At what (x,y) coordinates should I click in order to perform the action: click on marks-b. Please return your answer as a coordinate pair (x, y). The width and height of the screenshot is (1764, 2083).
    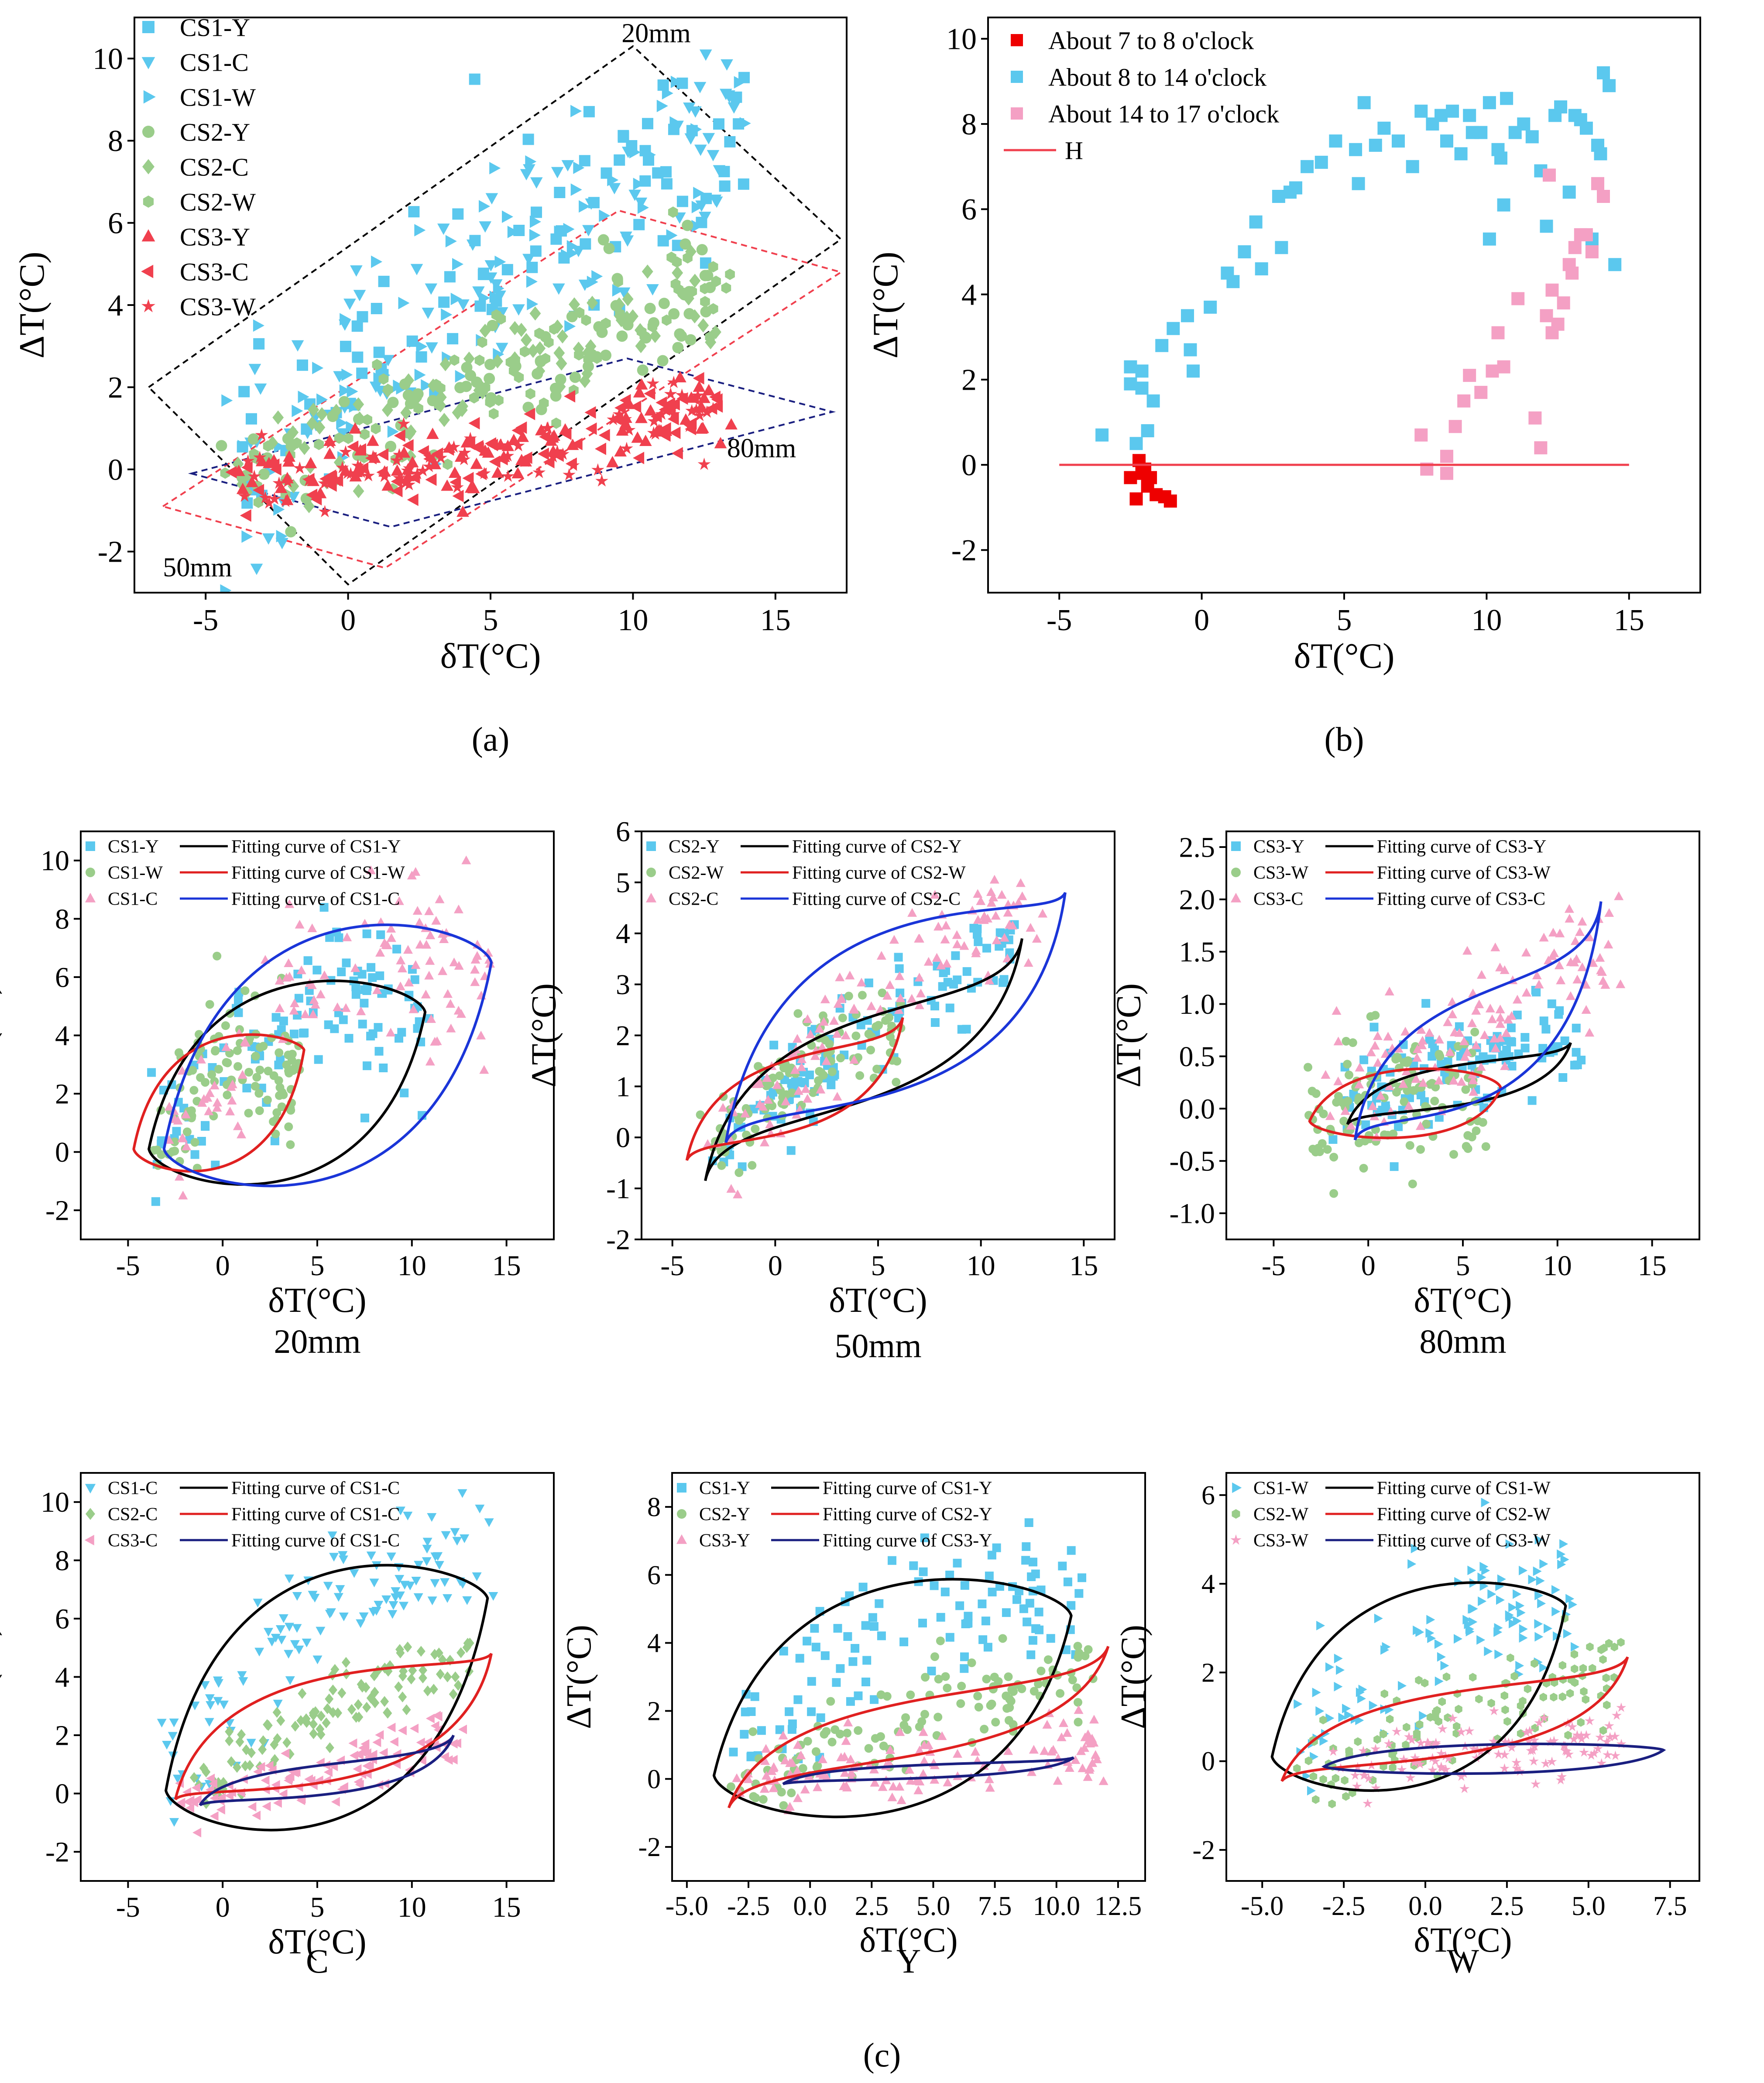
    Looking at the image, I should click on (1344, 287).